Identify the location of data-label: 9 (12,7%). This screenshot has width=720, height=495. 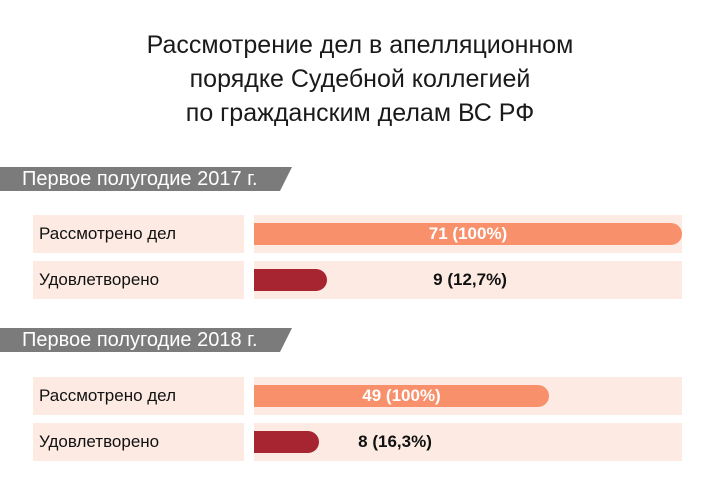
(470, 279).